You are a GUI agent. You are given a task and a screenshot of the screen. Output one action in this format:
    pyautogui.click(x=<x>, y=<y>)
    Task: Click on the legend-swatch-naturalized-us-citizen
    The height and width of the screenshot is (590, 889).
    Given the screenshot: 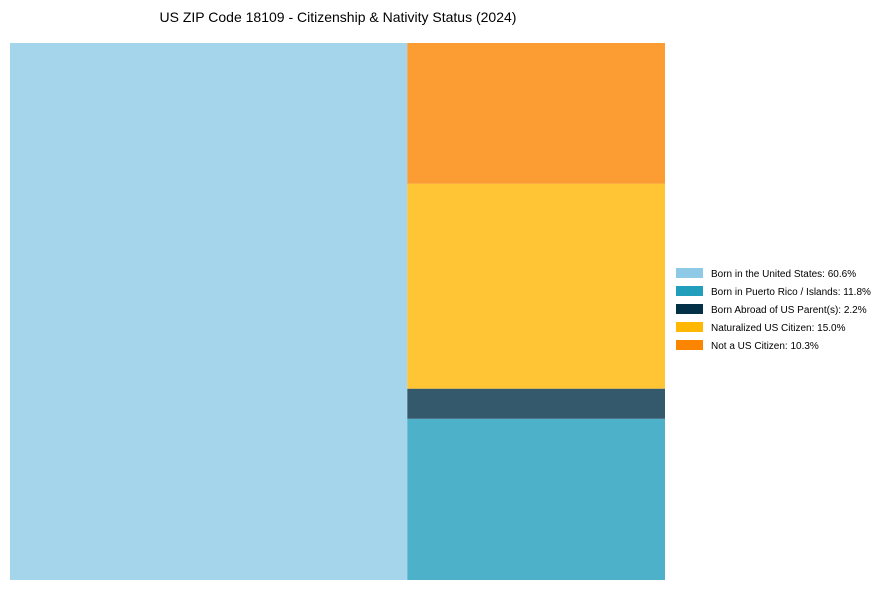 What is the action you would take?
    pyautogui.click(x=689, y=327)
    